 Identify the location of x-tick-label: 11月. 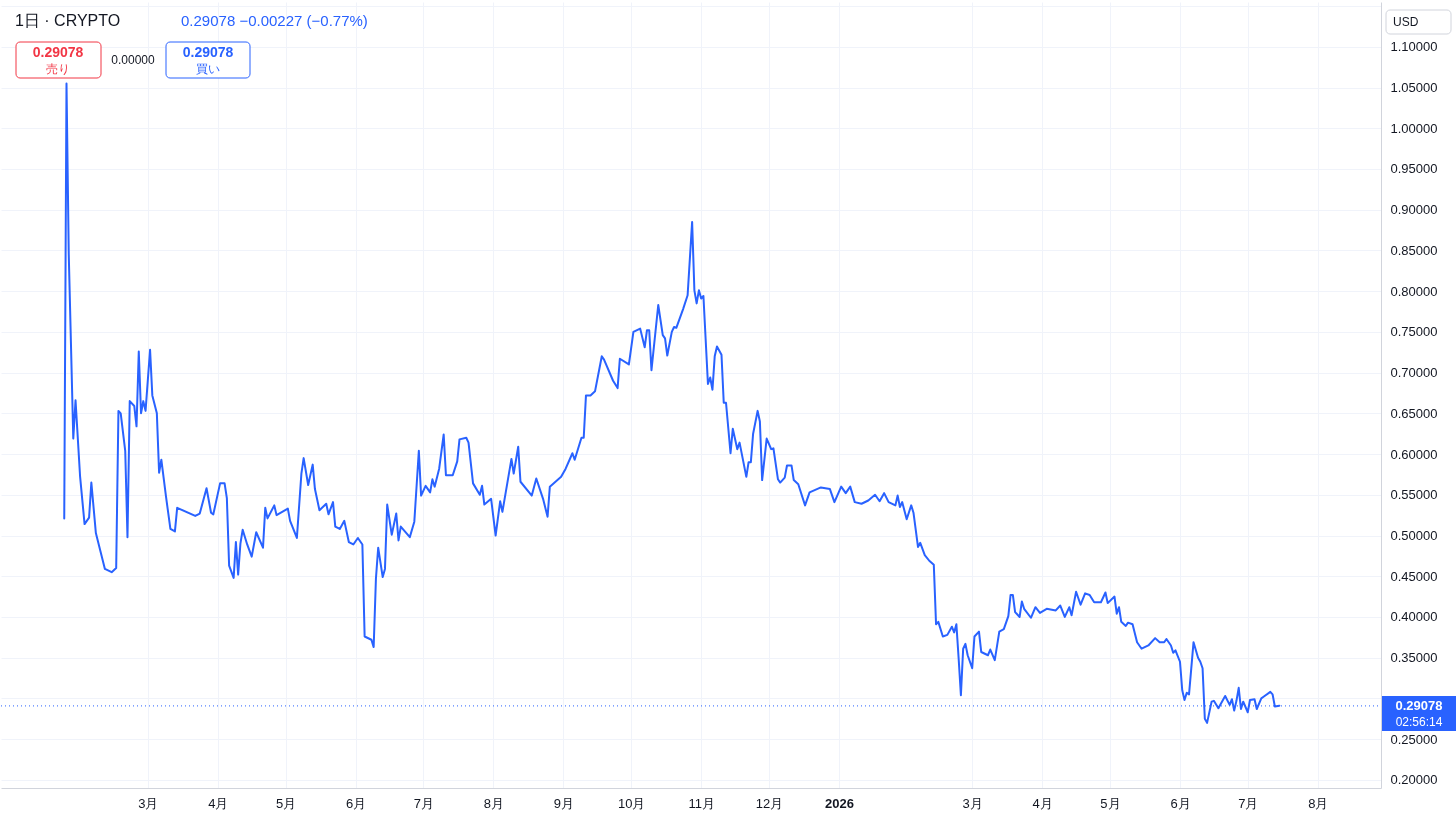
(701, 803).